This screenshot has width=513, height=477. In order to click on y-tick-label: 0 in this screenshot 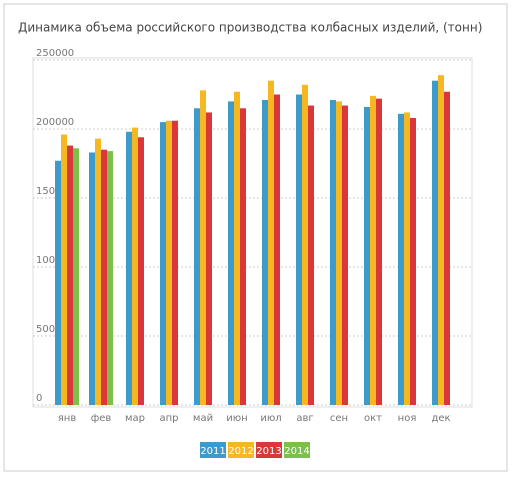, I will do `click(39, 398)`.